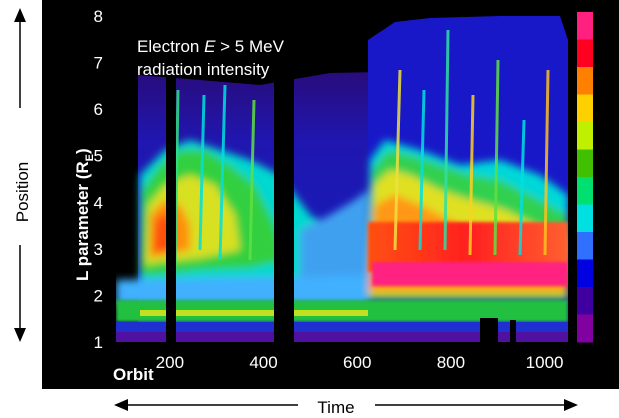  I want to click on x-axis-title: Orbit, so click(133, 374).